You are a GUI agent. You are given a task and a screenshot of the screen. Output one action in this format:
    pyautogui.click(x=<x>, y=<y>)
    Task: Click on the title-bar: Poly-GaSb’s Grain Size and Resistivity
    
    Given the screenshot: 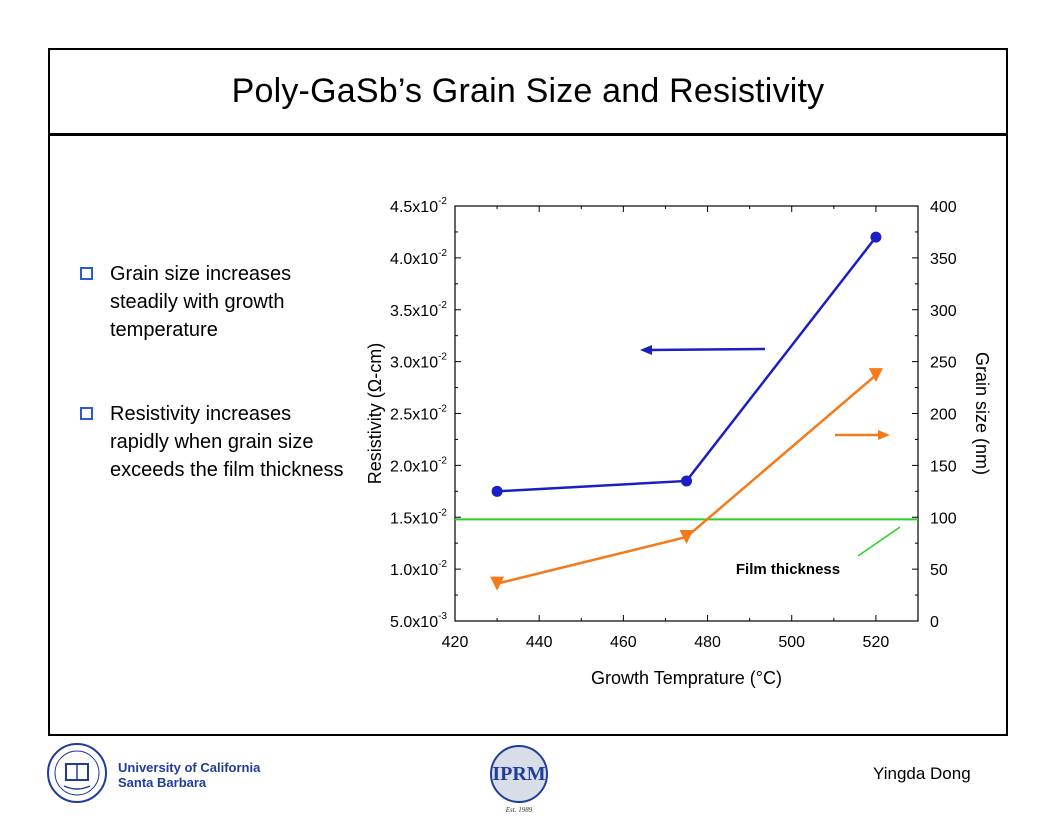 What is the action you would take?
    pyautogui.click(x=528, y=93)
    